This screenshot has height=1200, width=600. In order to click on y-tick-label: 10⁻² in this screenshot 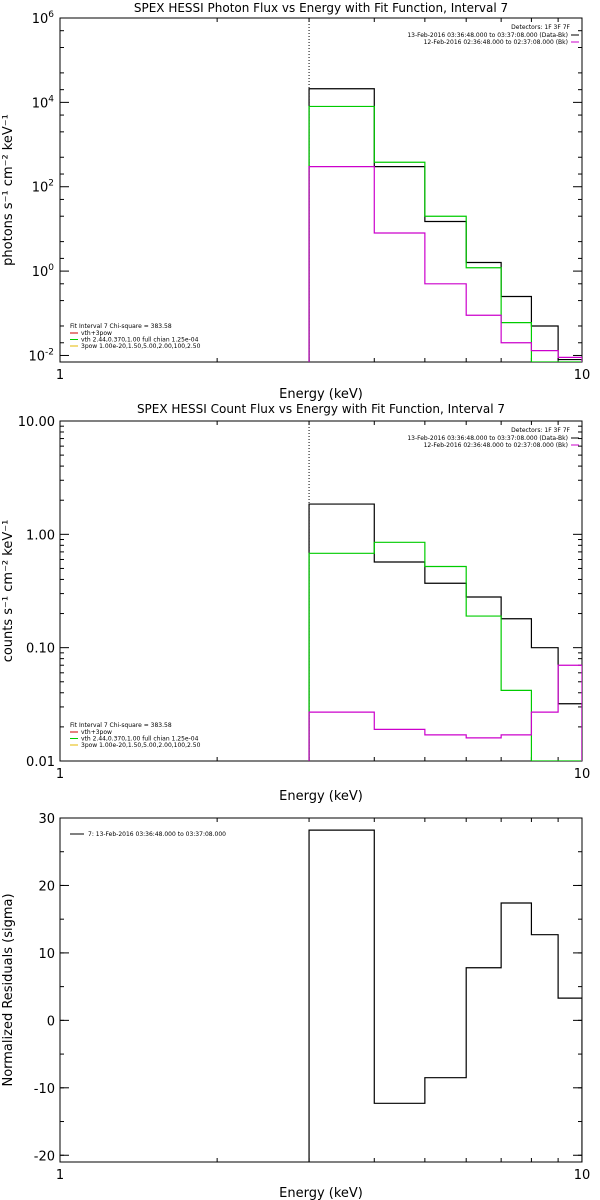, I will do `click(41, 355)`.